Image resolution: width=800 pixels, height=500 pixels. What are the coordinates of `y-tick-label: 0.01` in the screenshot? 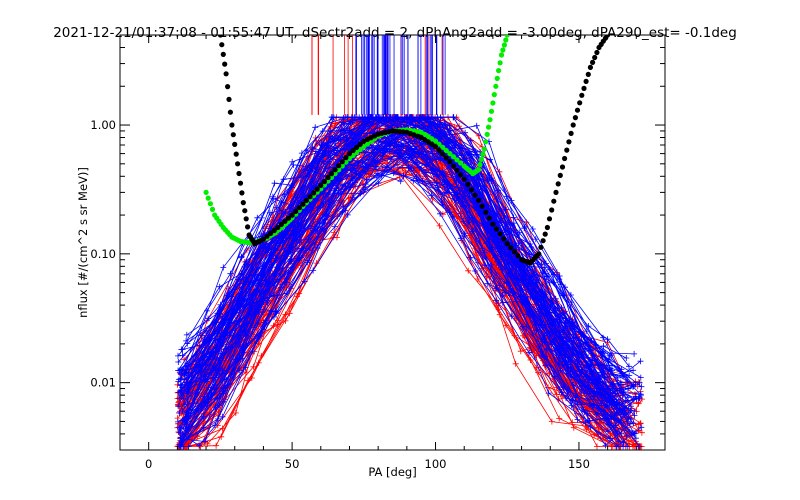 It's located at (103, 383).